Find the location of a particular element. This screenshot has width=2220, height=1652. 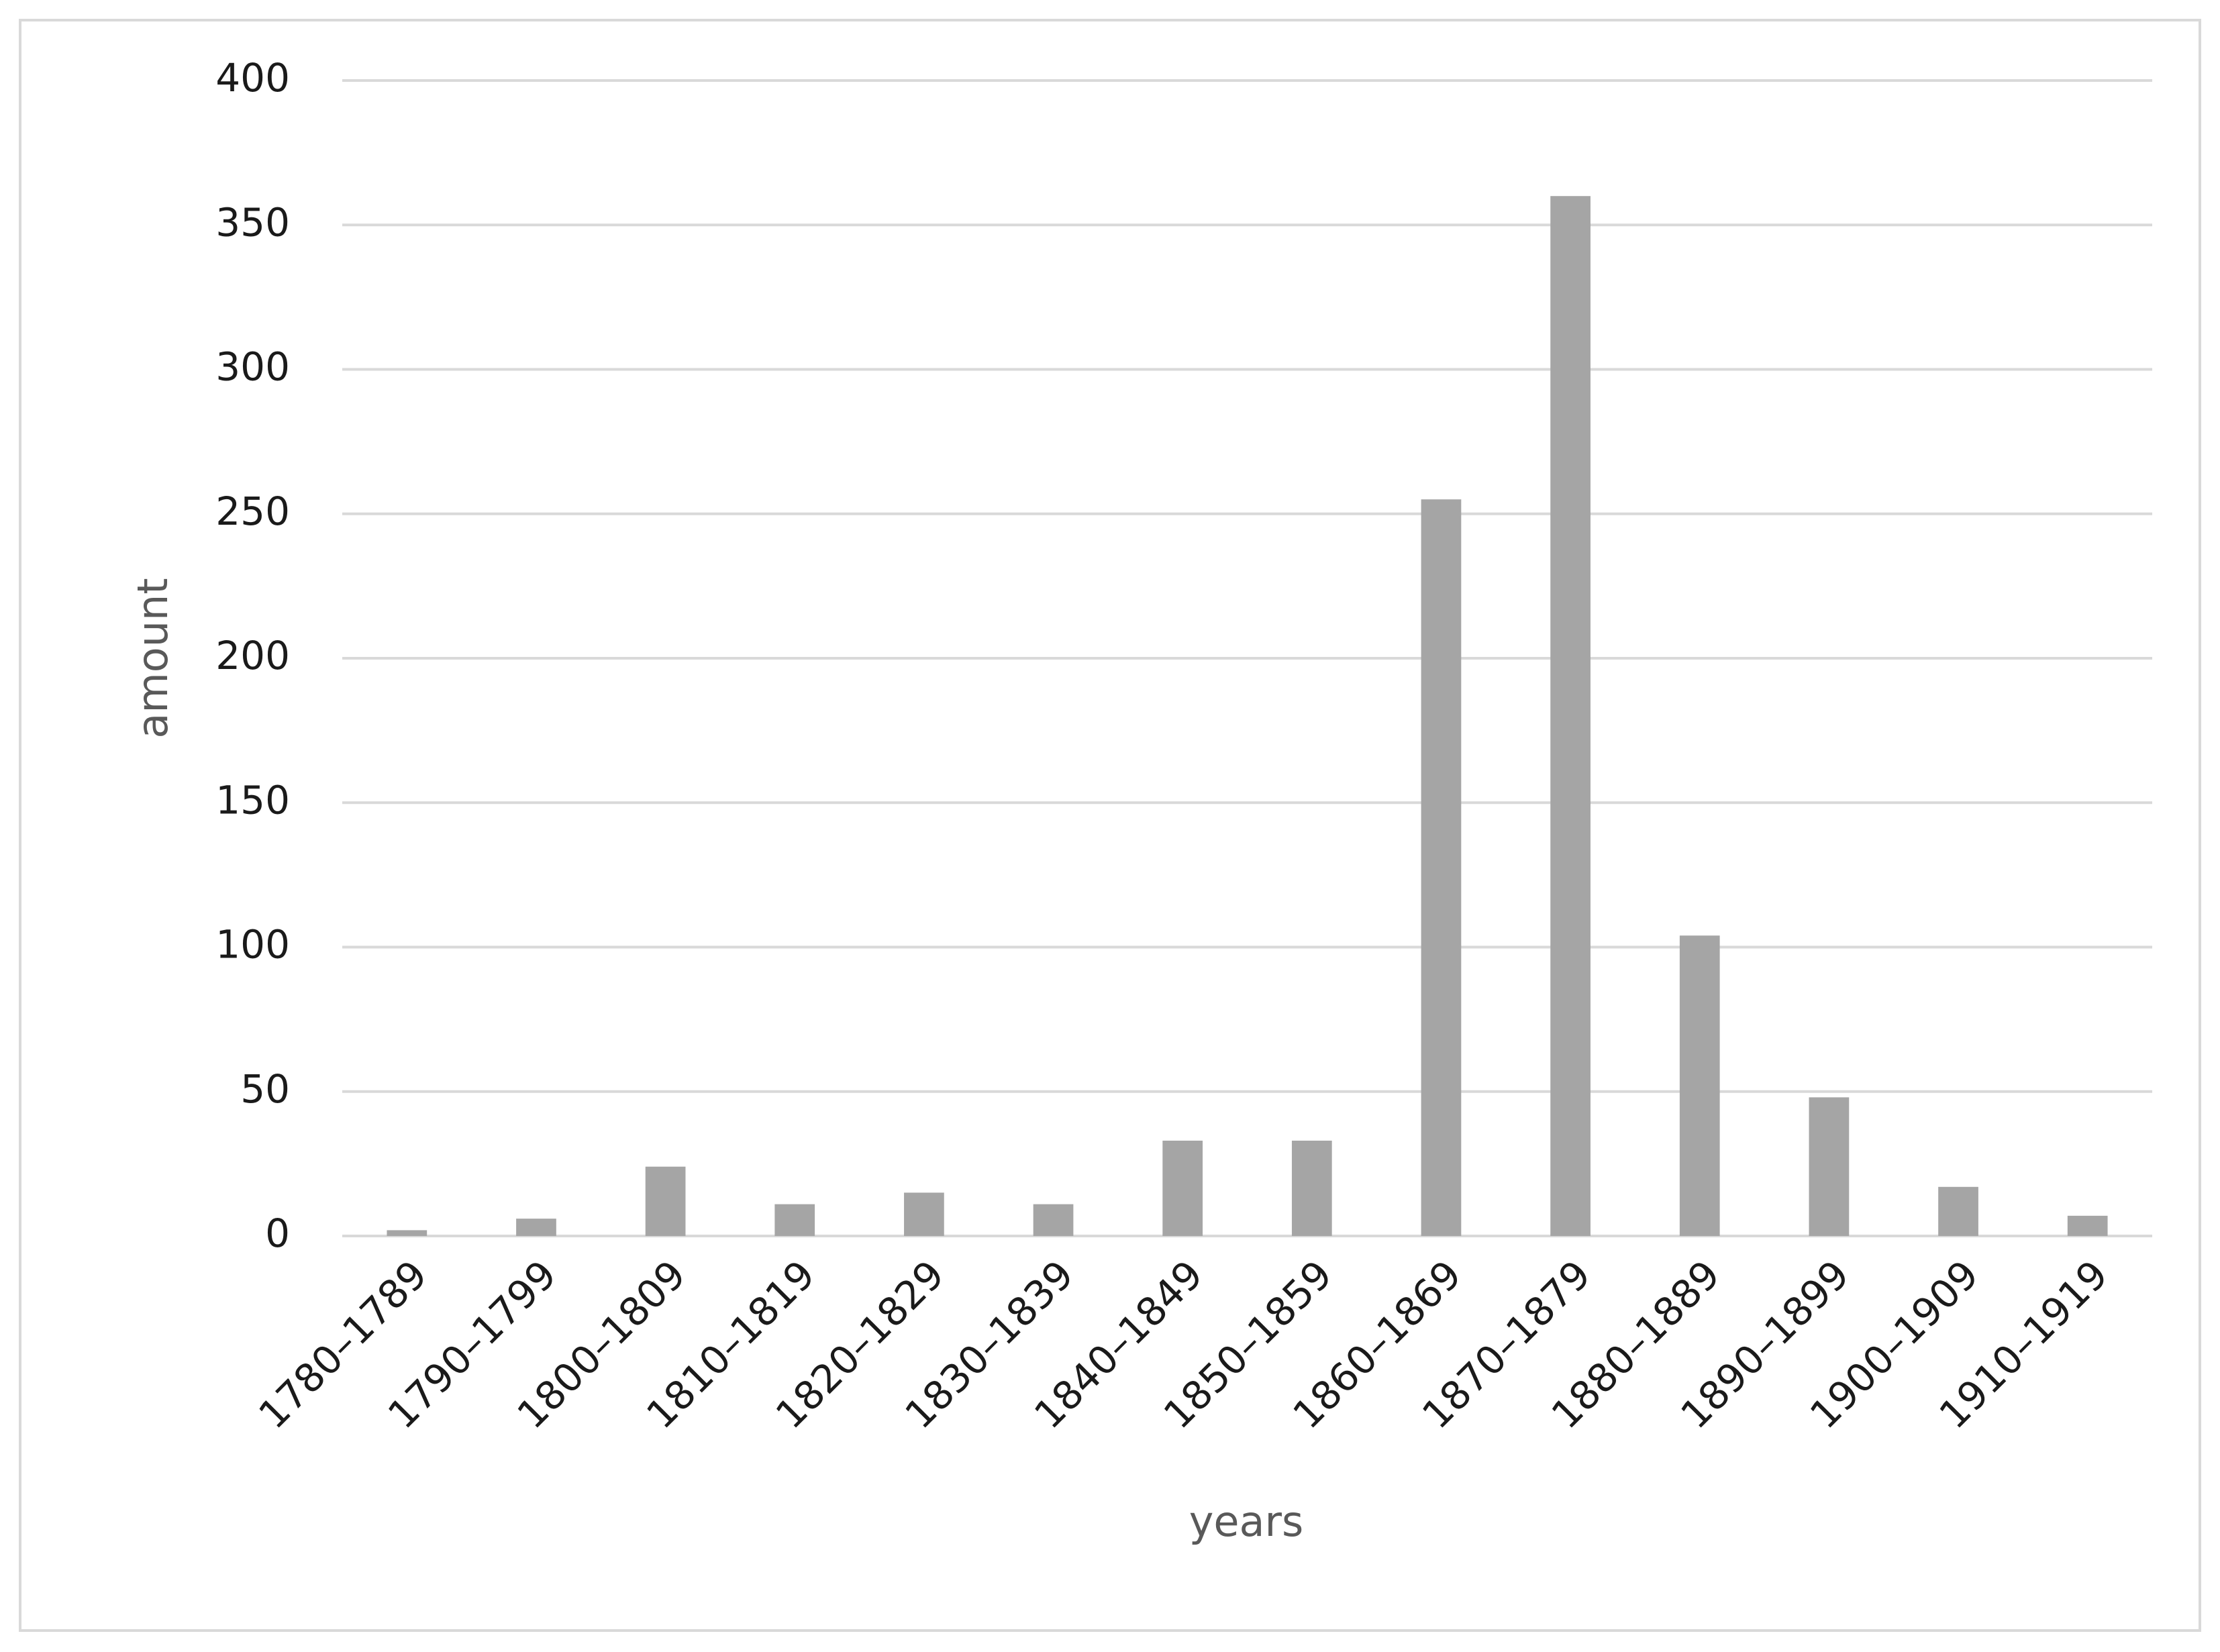

y-tick-label: 200 is located at coordinates (253, 655).